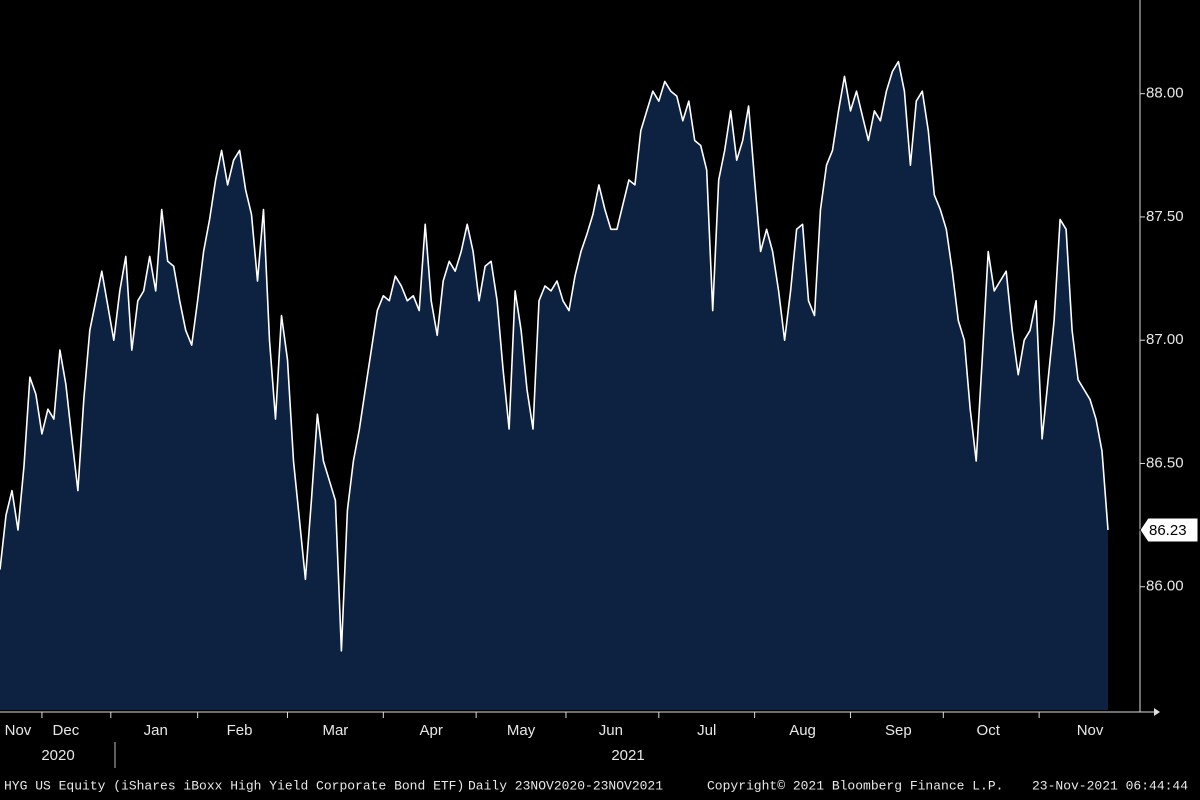 The height and width of the screenshot is (800, 1200). Describe the element at coordinates (240, 730) in the screenshot. I see `x-tick-label: Feb` at that location.